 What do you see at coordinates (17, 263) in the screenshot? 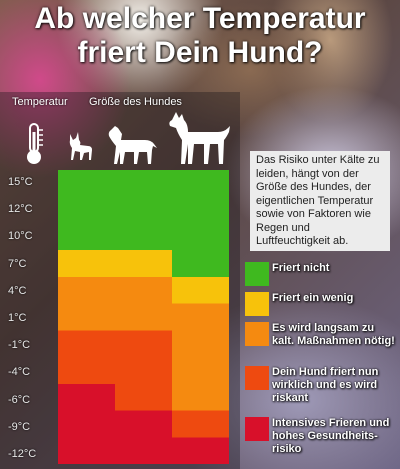
I see `temperature-label: 7°C` at bounding box center [17, 263].